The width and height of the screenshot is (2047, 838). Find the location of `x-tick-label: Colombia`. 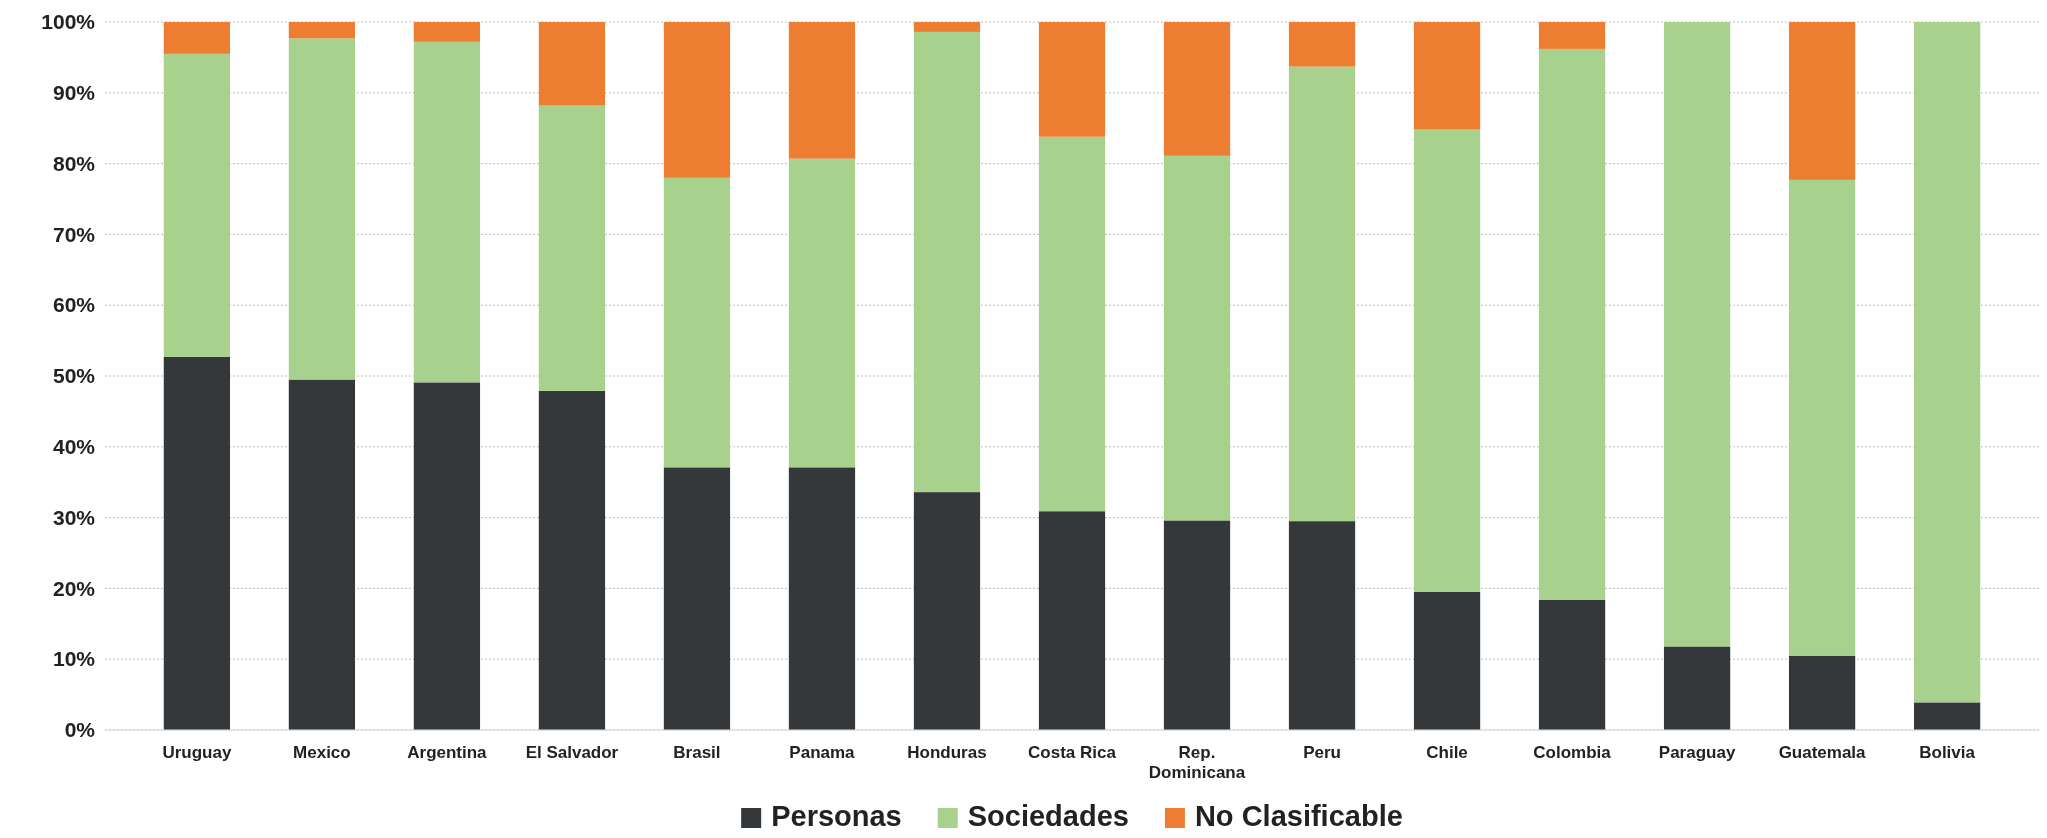

x-tick-label: Colombia is located at coordinates (1572, 752).